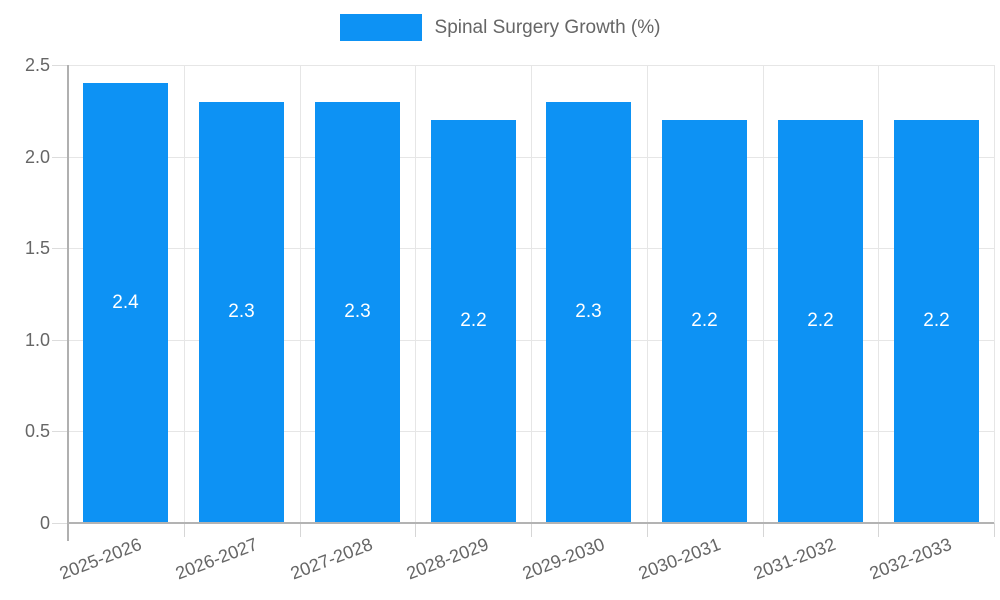 Image resolution: width=1000 pixels, height=600 pixels. Describe the element at coordinates (357, 312) in the screenshot. I see `bar-2027-2028` at that location.